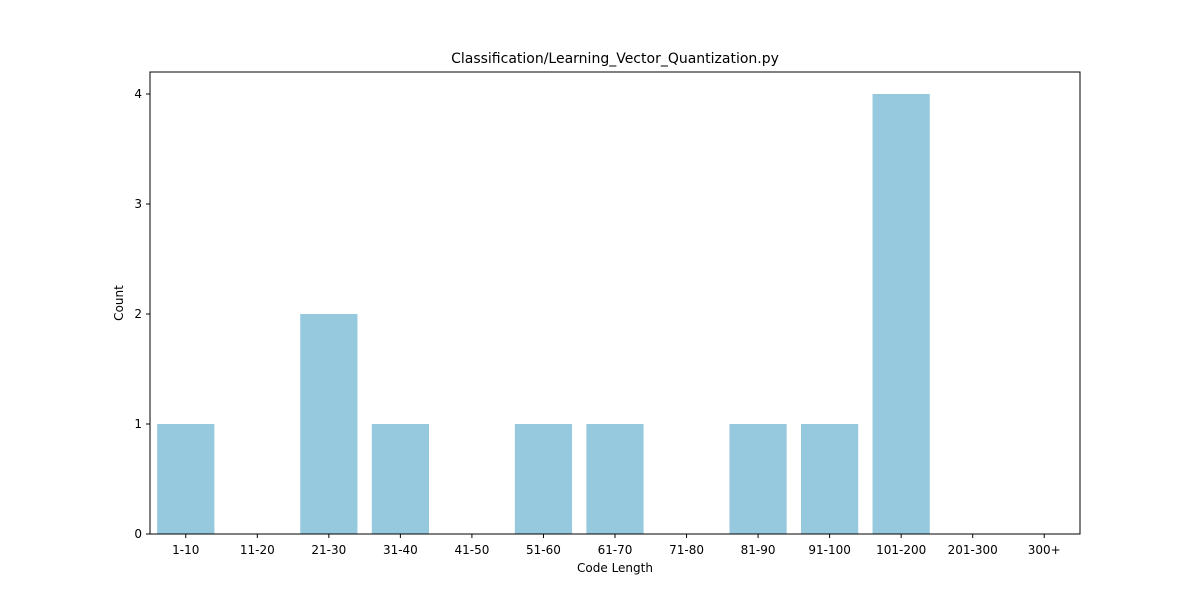  I want to click on x-tick-label-201-300: 201-300, so click(973, 550).